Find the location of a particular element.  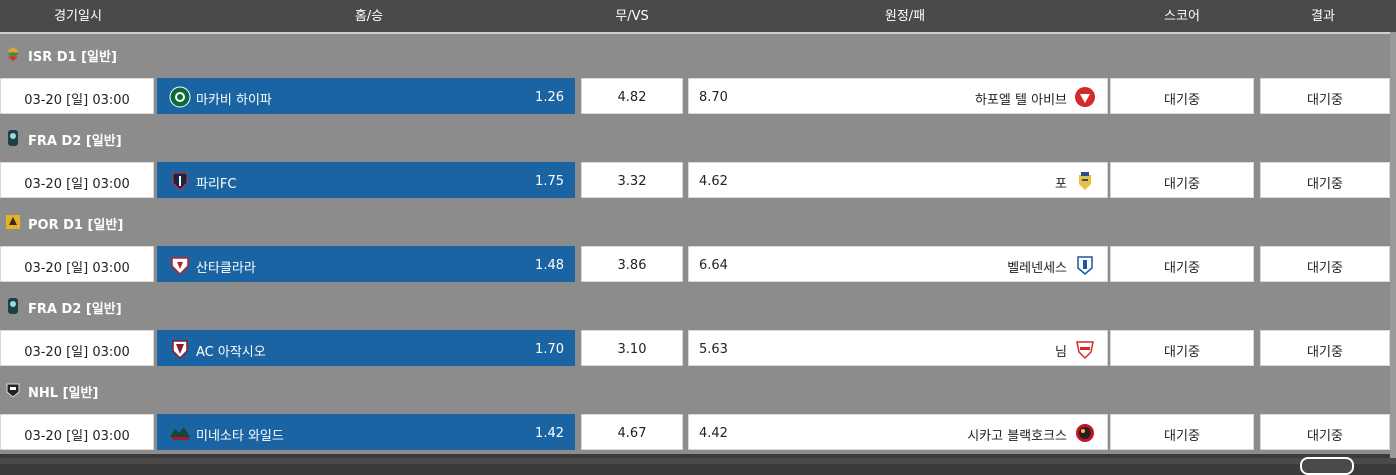

draw-bet-button: 4.67 is located at coordinates (632, 432).